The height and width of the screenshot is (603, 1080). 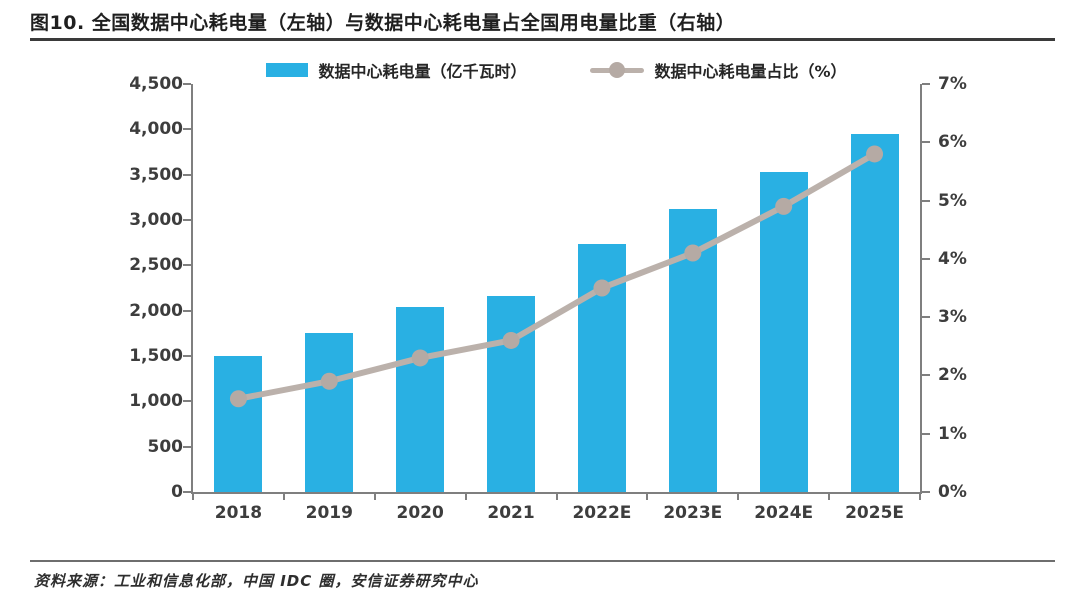 What do you see at coordinates (952, 433) in the screenshot?
I see `right-axis-tick-label: 1%` at bounding box center [952, 433].